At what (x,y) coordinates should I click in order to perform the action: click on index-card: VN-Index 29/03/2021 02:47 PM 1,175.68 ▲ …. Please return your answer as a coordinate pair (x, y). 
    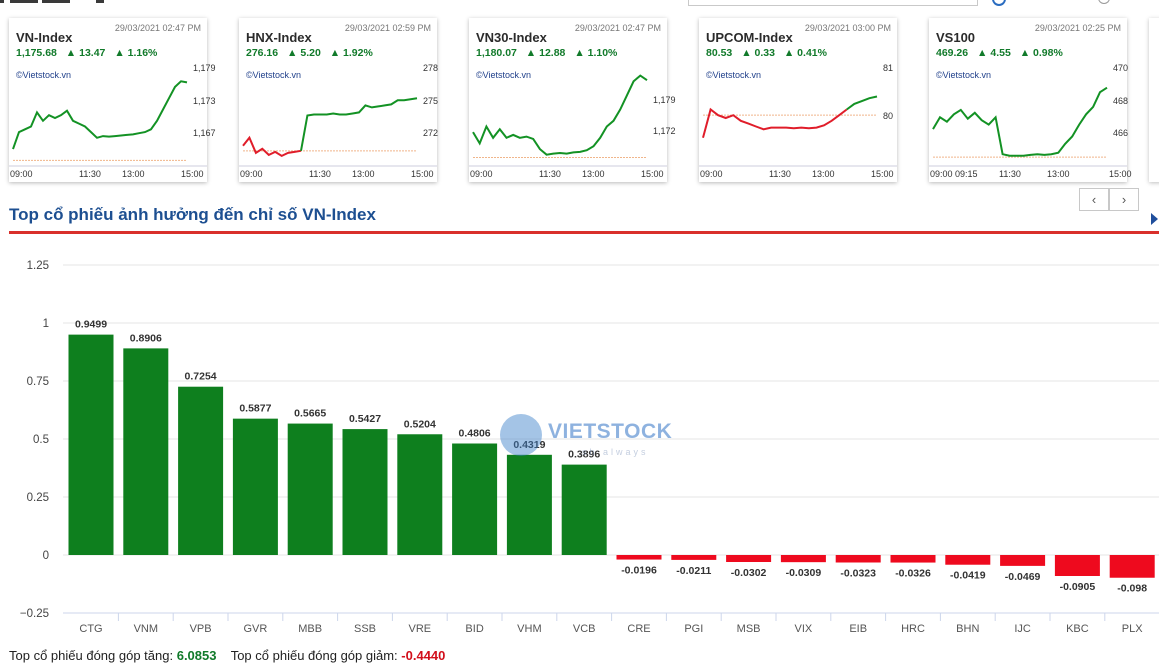
    Looking at the image, I should click on (112, 100).